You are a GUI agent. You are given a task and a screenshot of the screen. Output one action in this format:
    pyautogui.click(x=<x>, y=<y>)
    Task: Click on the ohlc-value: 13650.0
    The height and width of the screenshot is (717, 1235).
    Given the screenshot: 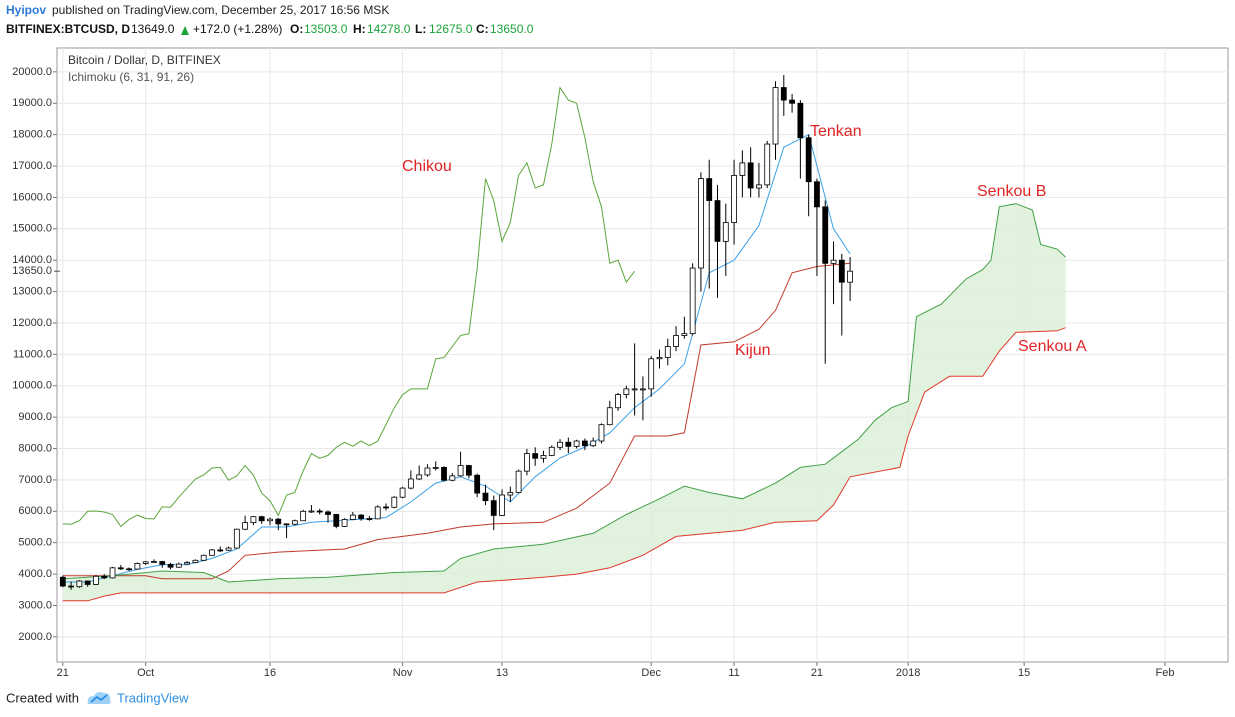 What is the action you would take?
    pyautogui.click(x=512, y=29)
    